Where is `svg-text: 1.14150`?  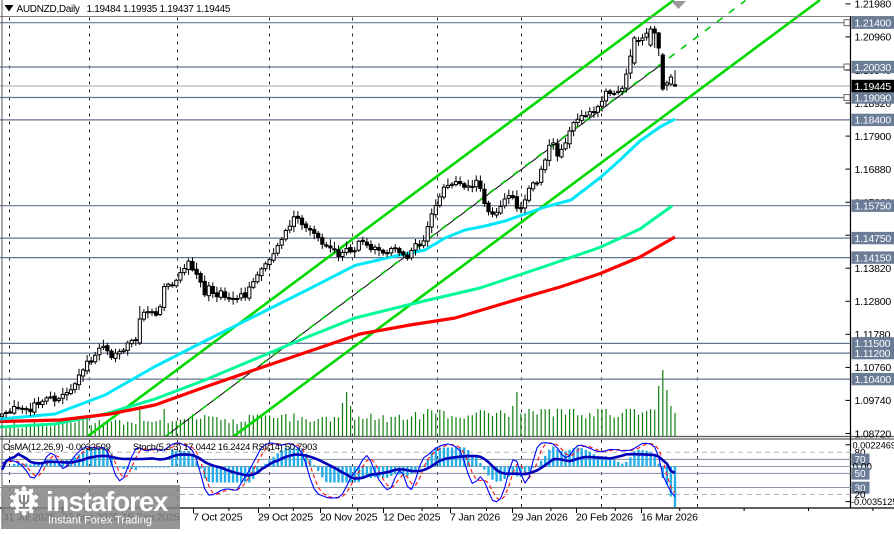 svg-text: 1.14150 is located at coordinates (873, 258).